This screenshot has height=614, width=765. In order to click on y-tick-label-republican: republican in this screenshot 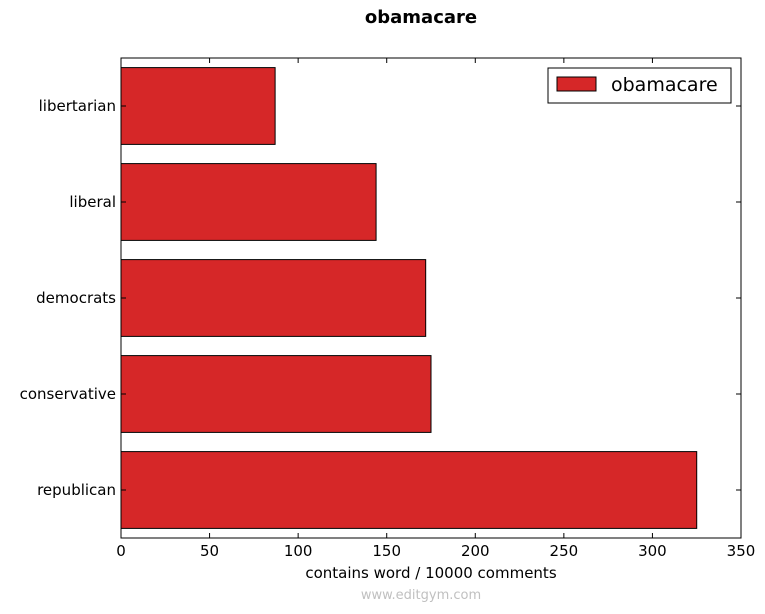, I will do `click(76, 490)`.